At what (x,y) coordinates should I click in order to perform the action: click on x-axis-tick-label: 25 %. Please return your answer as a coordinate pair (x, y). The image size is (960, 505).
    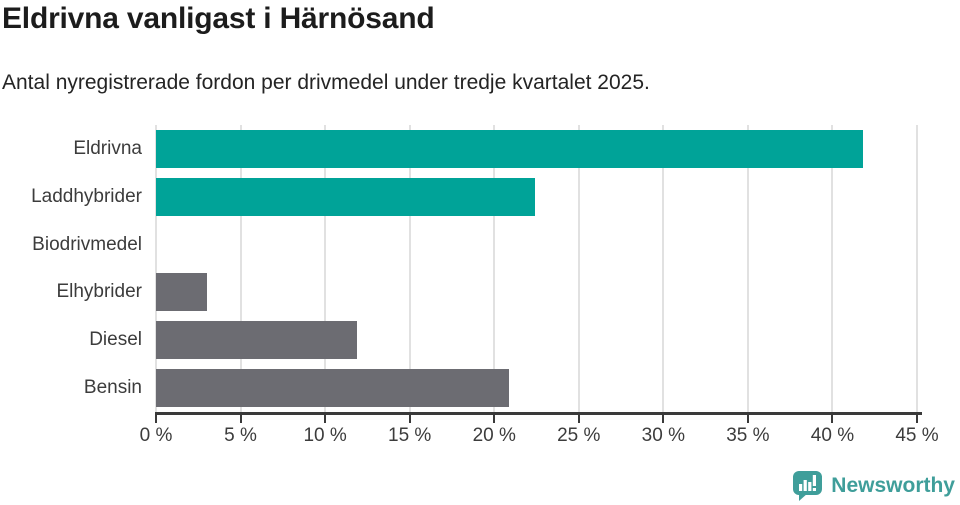
    Looking at the image, I should click on (579, 435).